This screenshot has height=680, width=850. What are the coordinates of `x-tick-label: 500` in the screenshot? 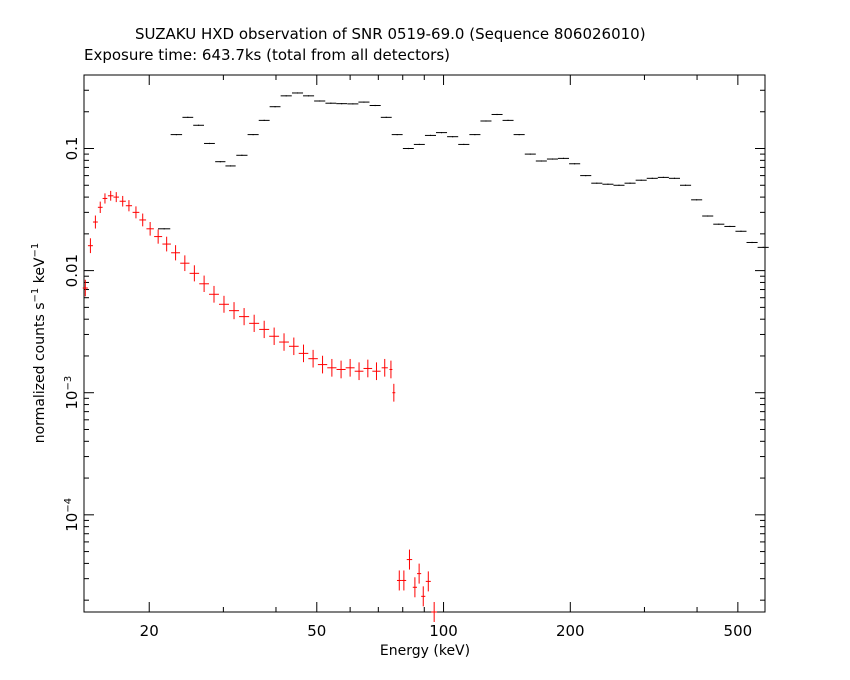 It's located at (738, 631).